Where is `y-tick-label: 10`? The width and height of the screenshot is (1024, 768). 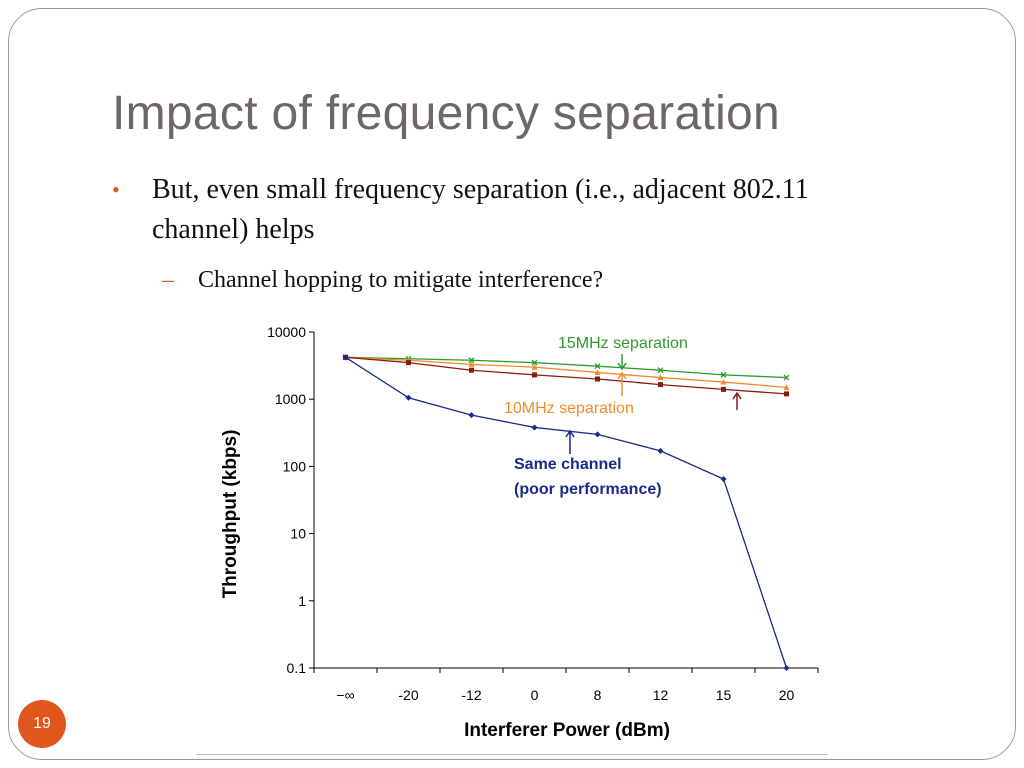 y-tick-label: 10 is located at coordinates (298, 534).